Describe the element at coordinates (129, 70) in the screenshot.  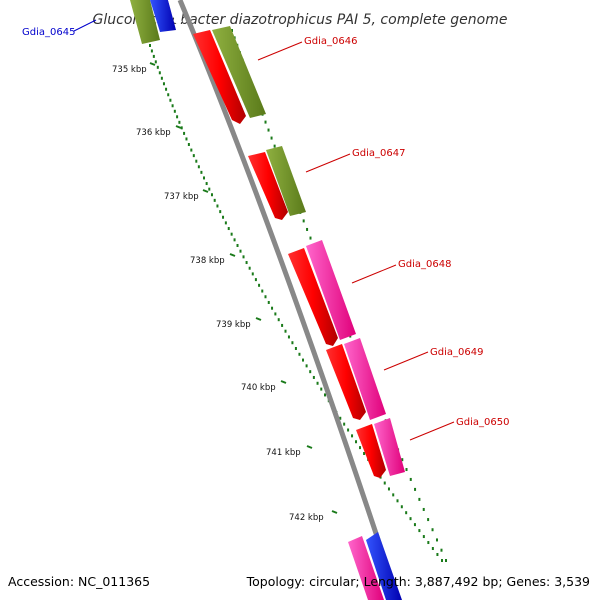
I see `tick-label: 735 kbp` at that location.